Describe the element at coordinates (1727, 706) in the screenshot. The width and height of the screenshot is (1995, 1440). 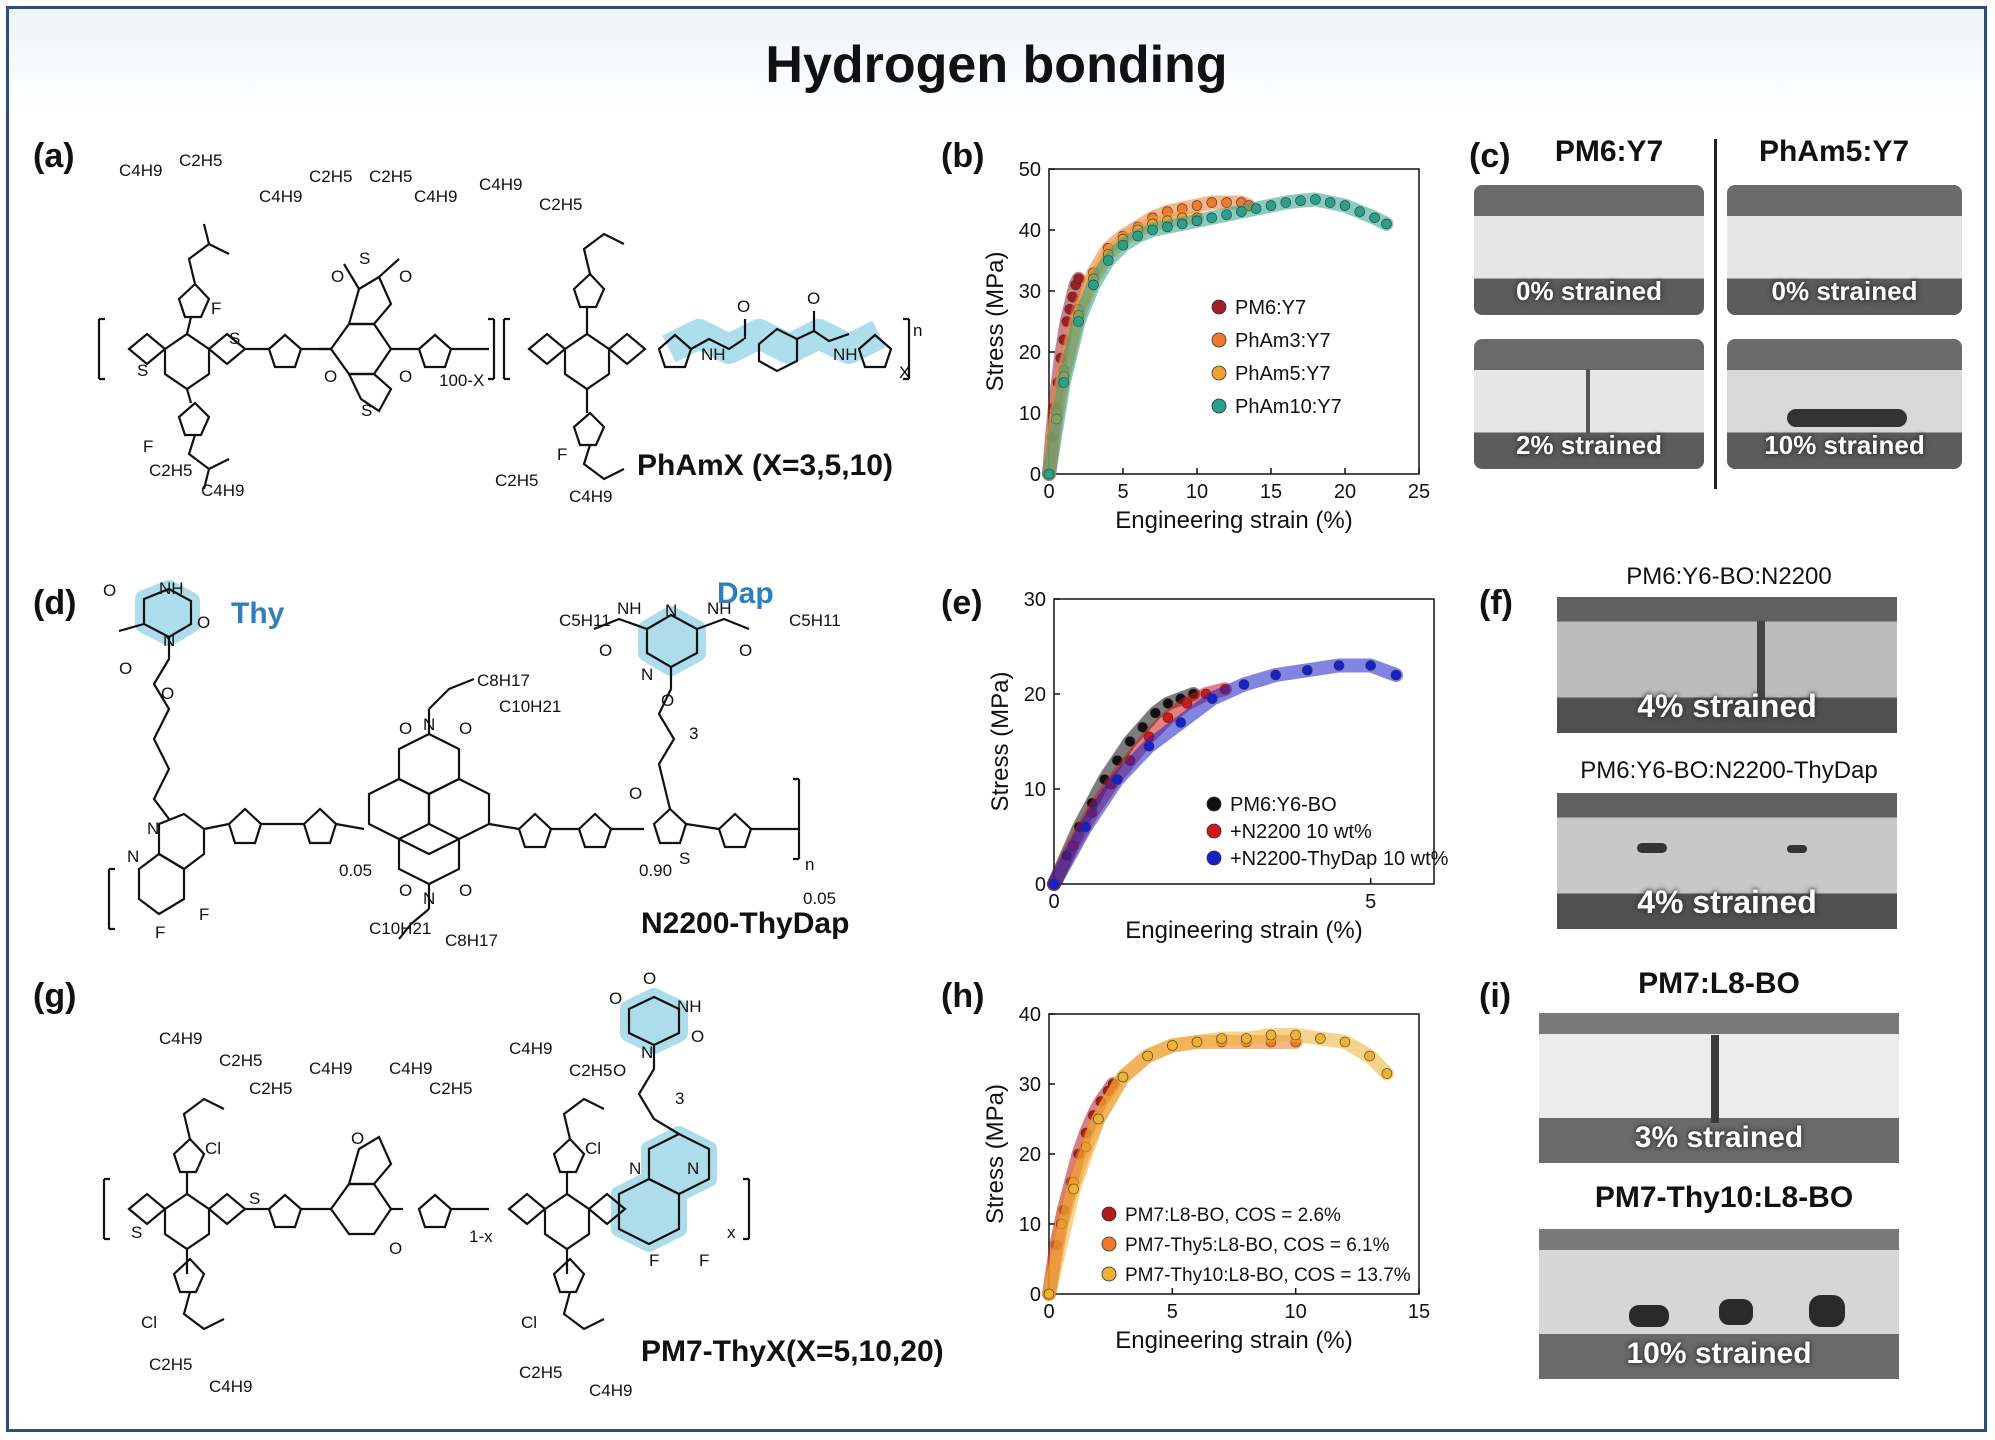
I see `photo-f-1-strain: 4% strained` at that location.